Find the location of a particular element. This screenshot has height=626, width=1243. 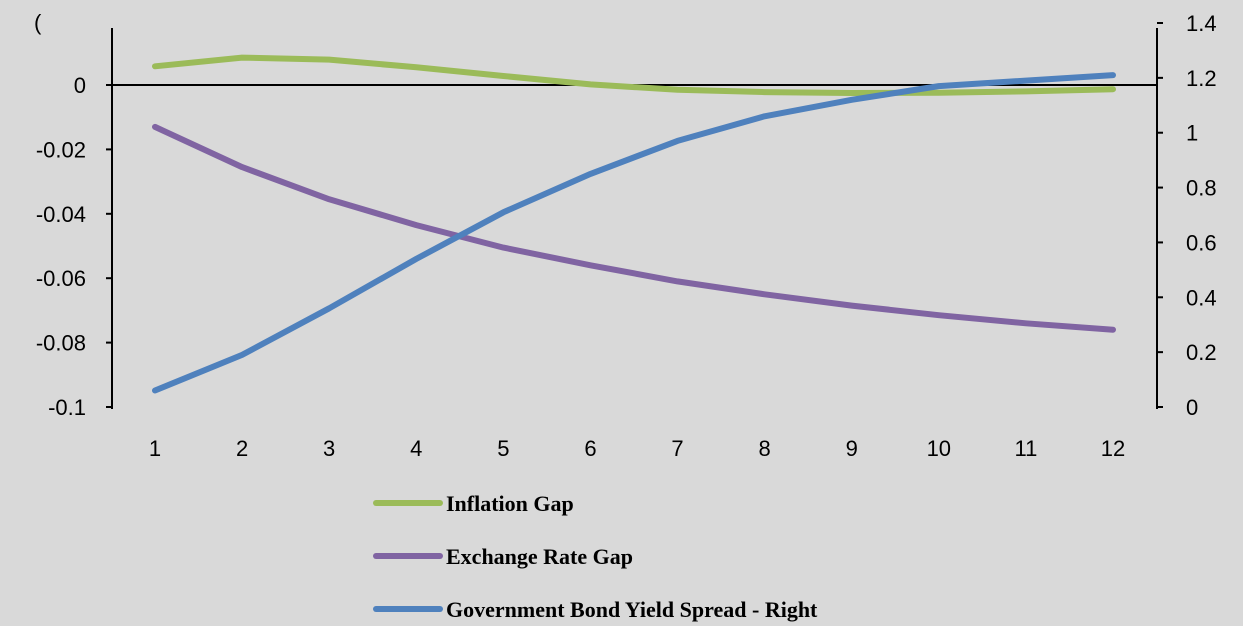

right-y-tick-label: 1.4 is located at coordinates (1201, 23).